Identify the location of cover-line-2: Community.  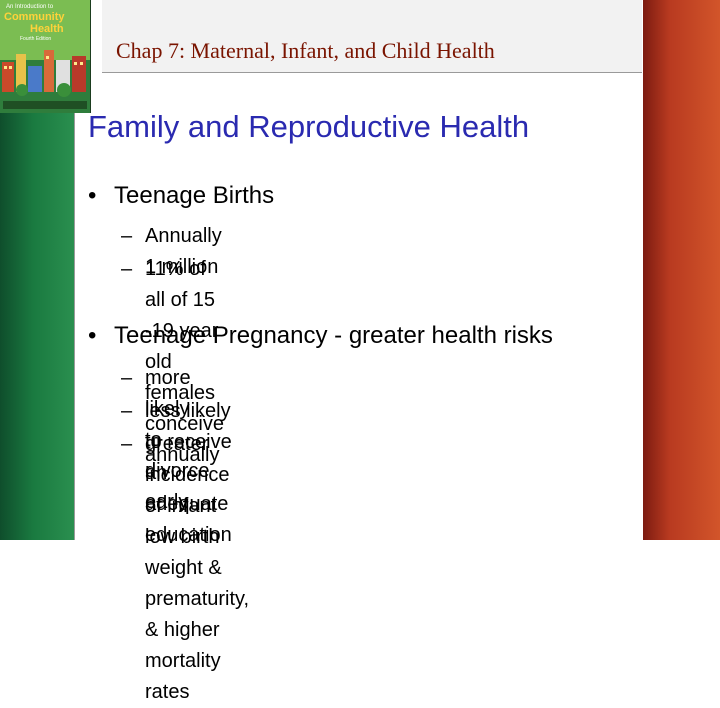
(34, 17).